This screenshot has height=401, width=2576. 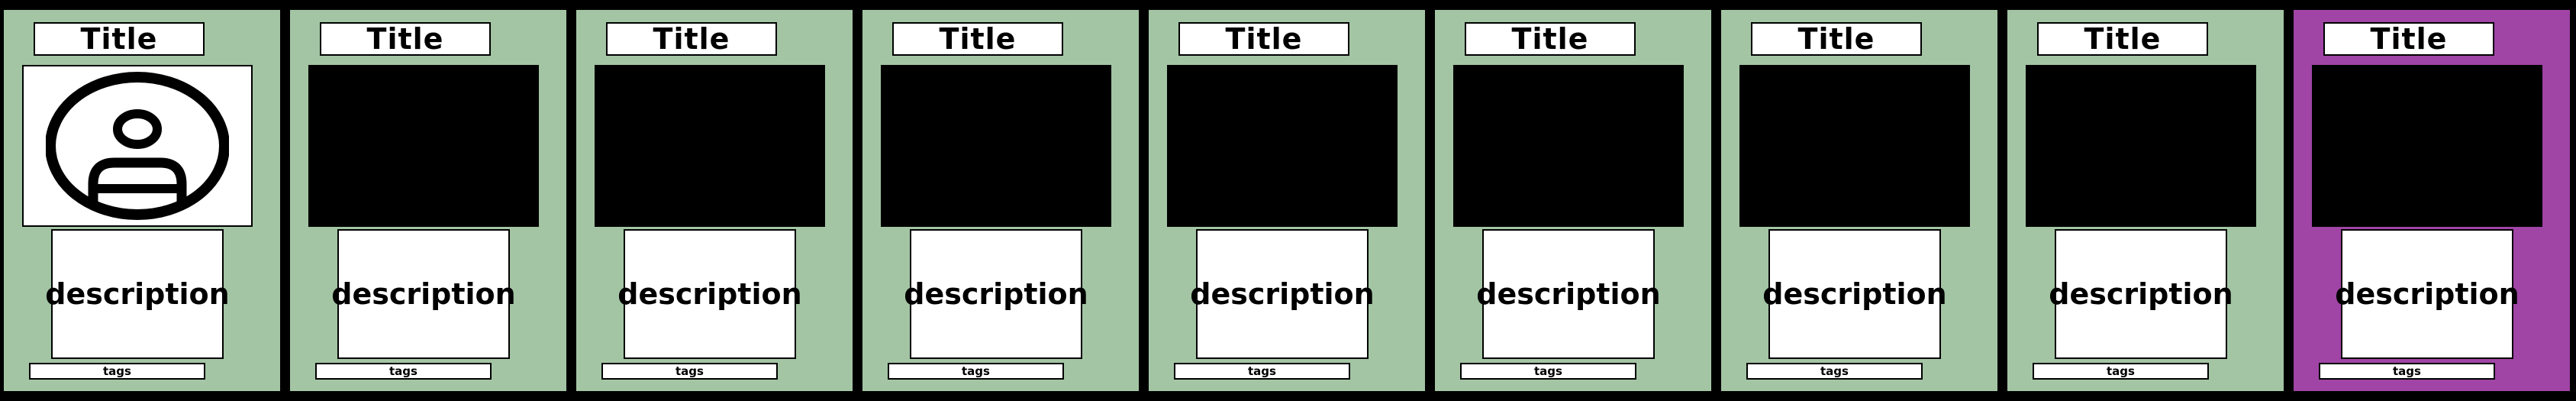 I want to click on user-avatar-icon, so click(x=137, y=146).